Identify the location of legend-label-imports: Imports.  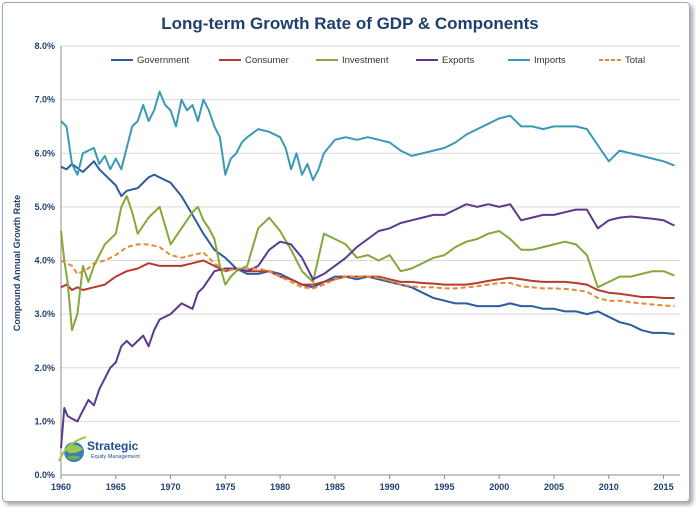
(550, 60).